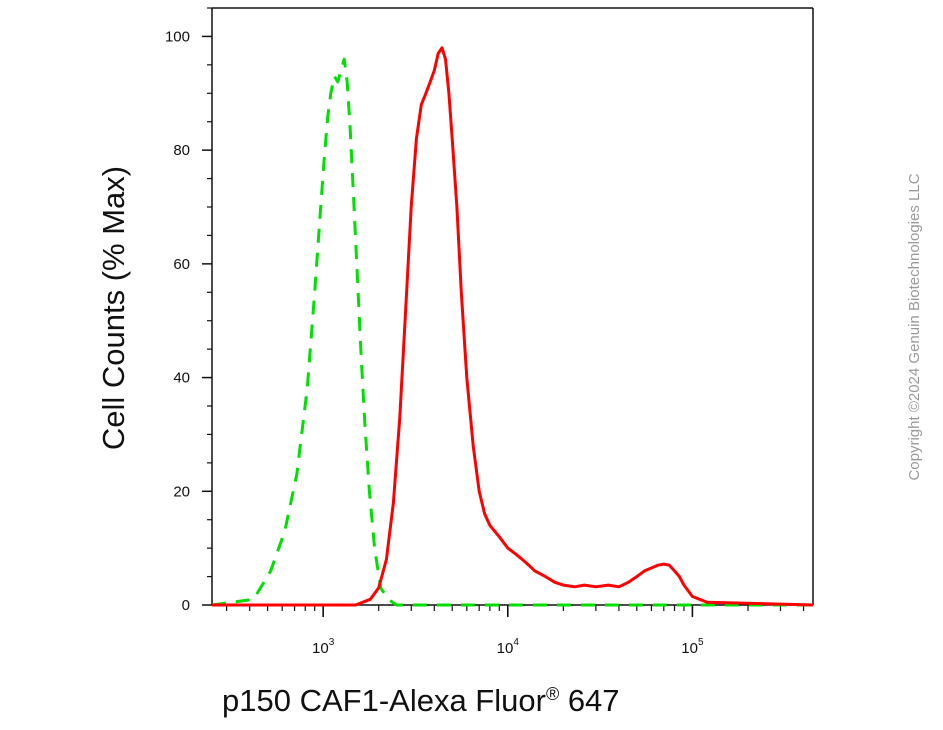 The height and width of the screenshot is (730, 943). I want to click on y-axis-title: Cell Counts (% Max), so click(113, 308).